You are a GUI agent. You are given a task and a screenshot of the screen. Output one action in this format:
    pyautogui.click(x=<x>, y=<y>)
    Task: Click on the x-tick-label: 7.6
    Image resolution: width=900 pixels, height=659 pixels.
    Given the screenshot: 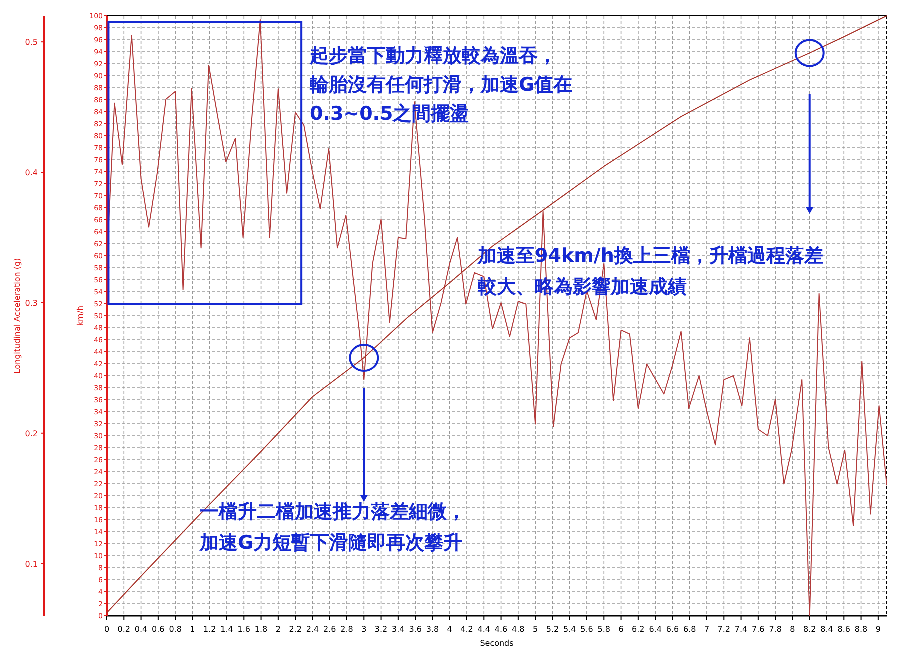 What is the action you would take?
    pyautogui.click(x=758, y=629)
    